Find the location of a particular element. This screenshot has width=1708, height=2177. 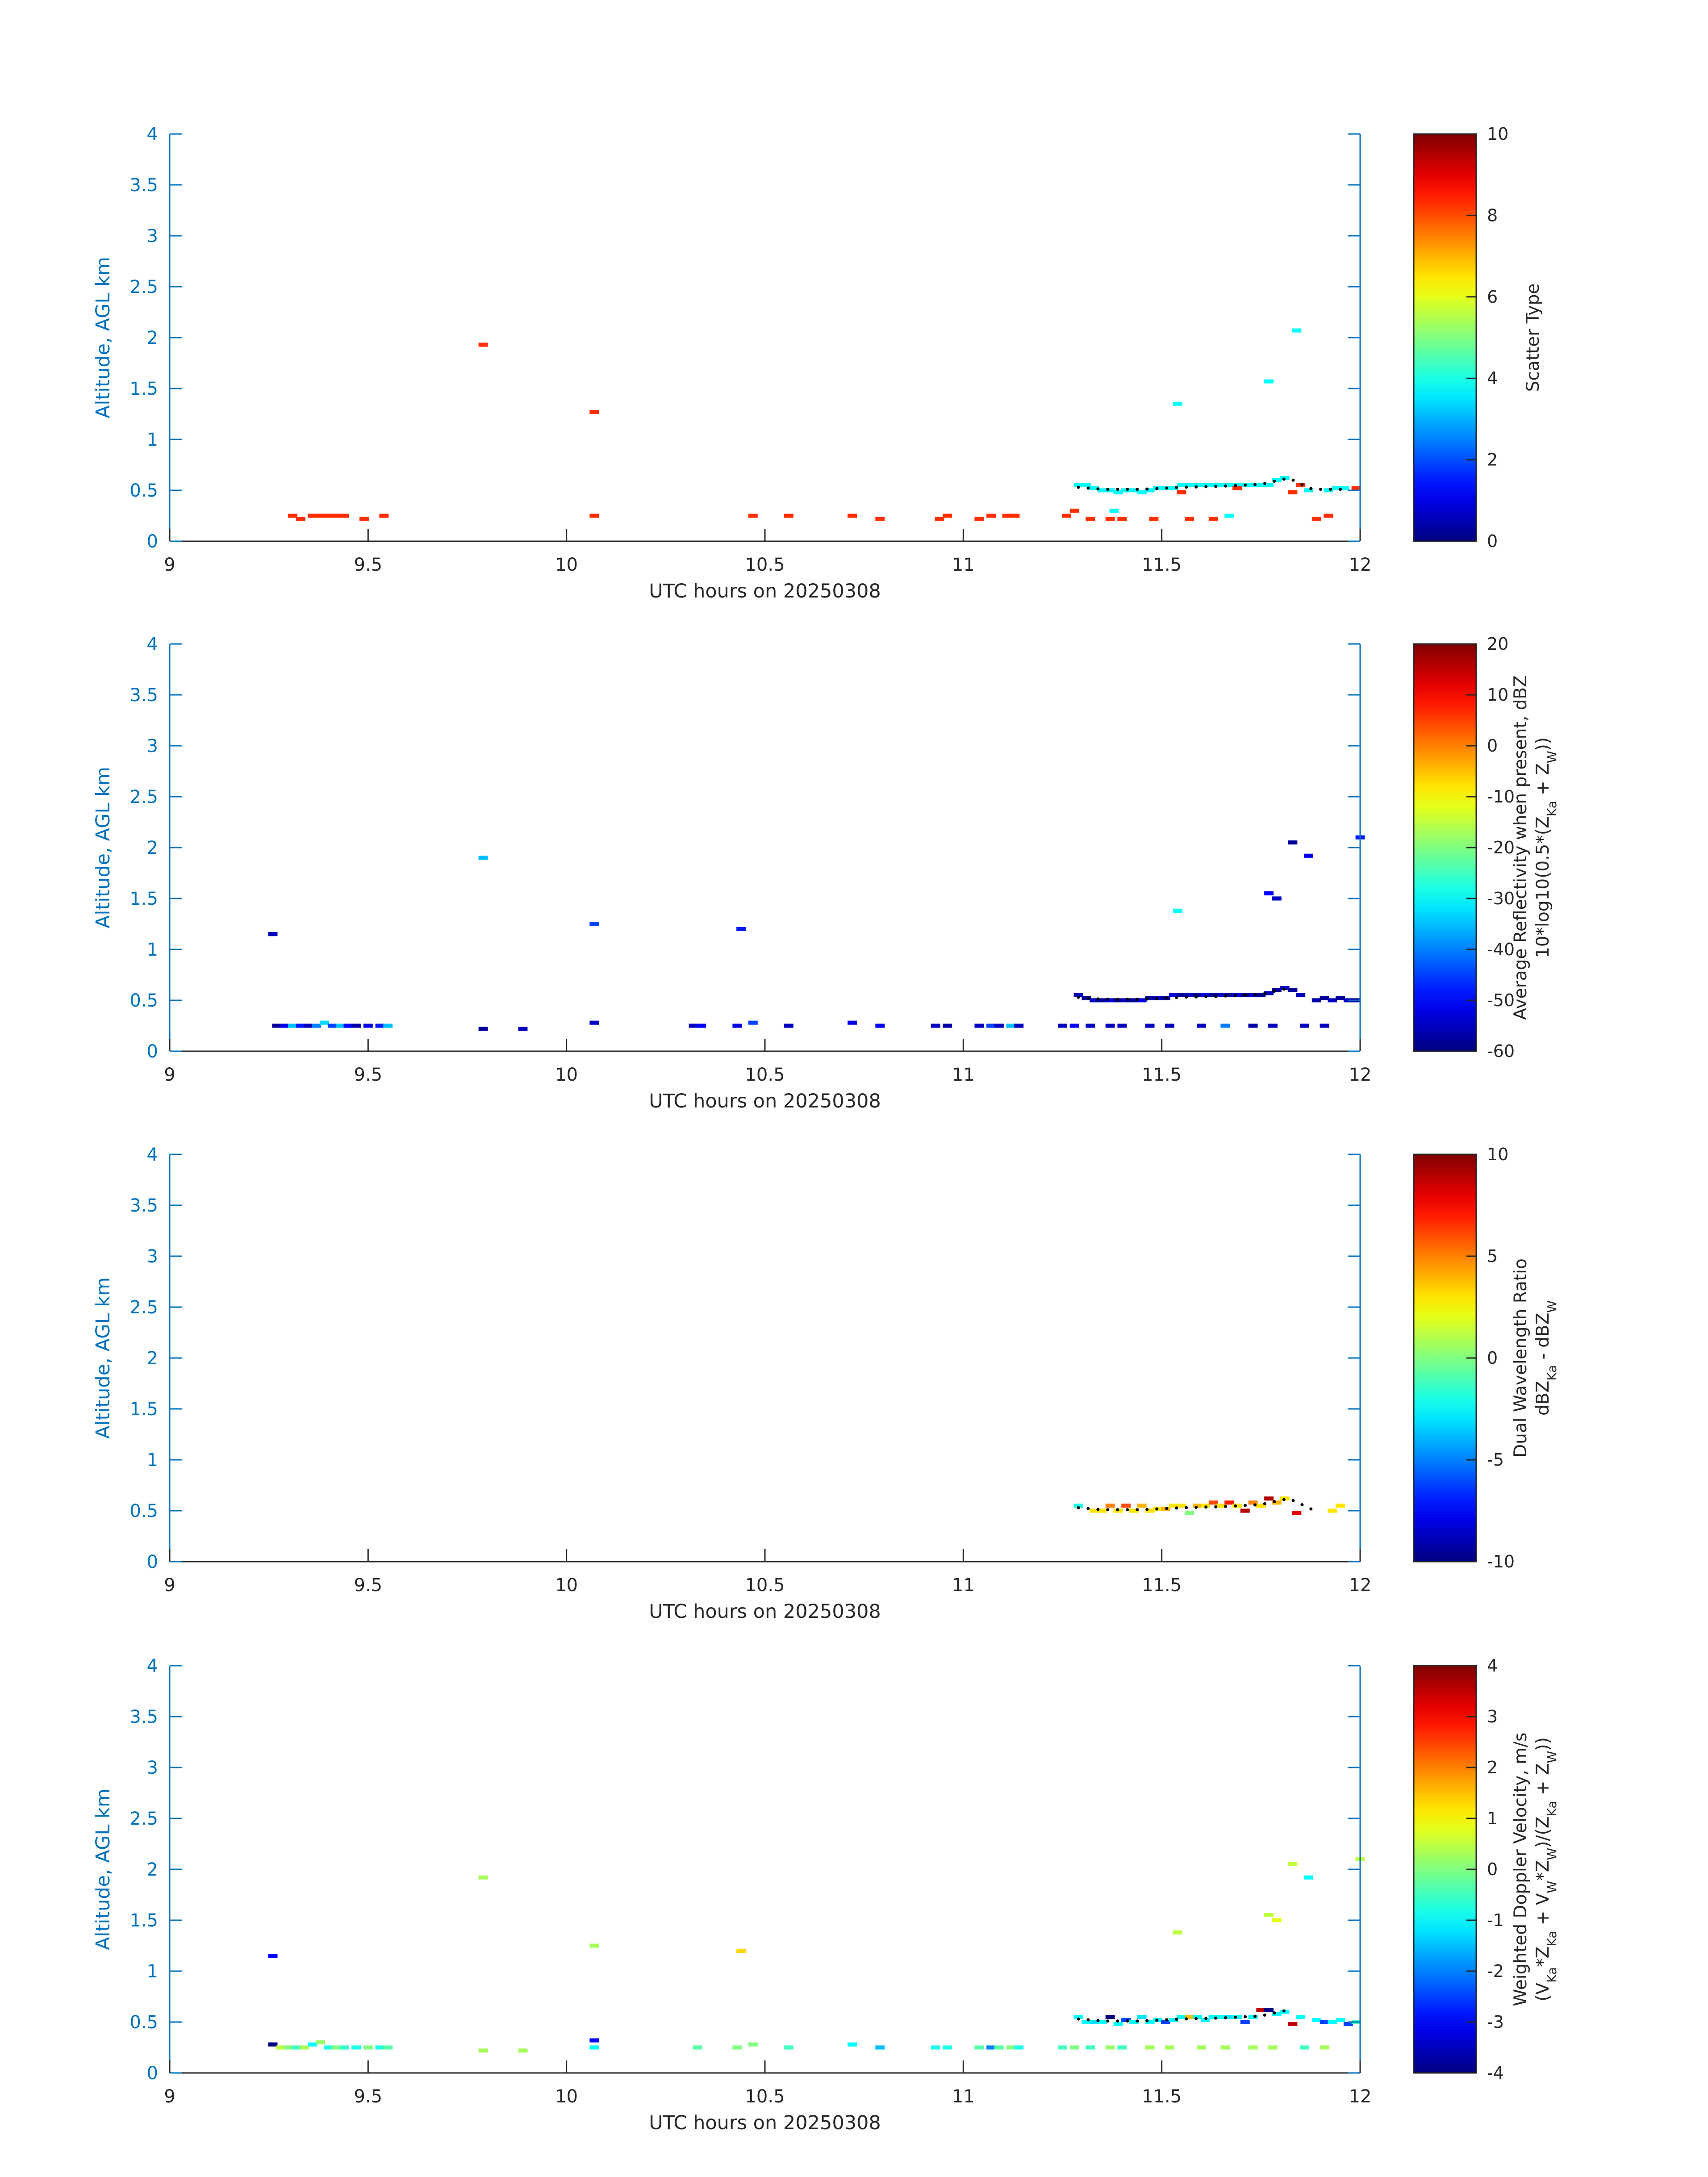

x-axis-label: UTC hours on 20250308 is located at coordinates (765, 1611).